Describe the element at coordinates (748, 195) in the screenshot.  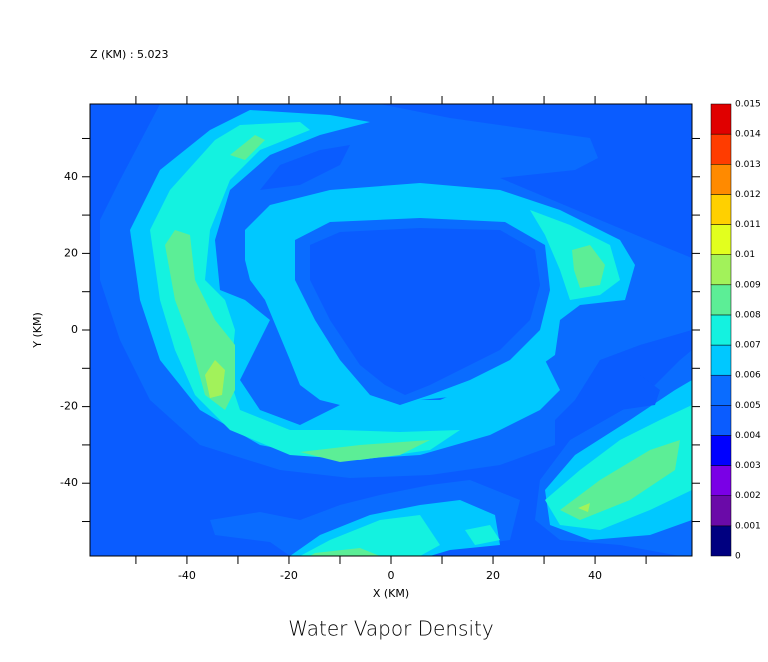
I see `colorbar-label: 0.012` at that location.